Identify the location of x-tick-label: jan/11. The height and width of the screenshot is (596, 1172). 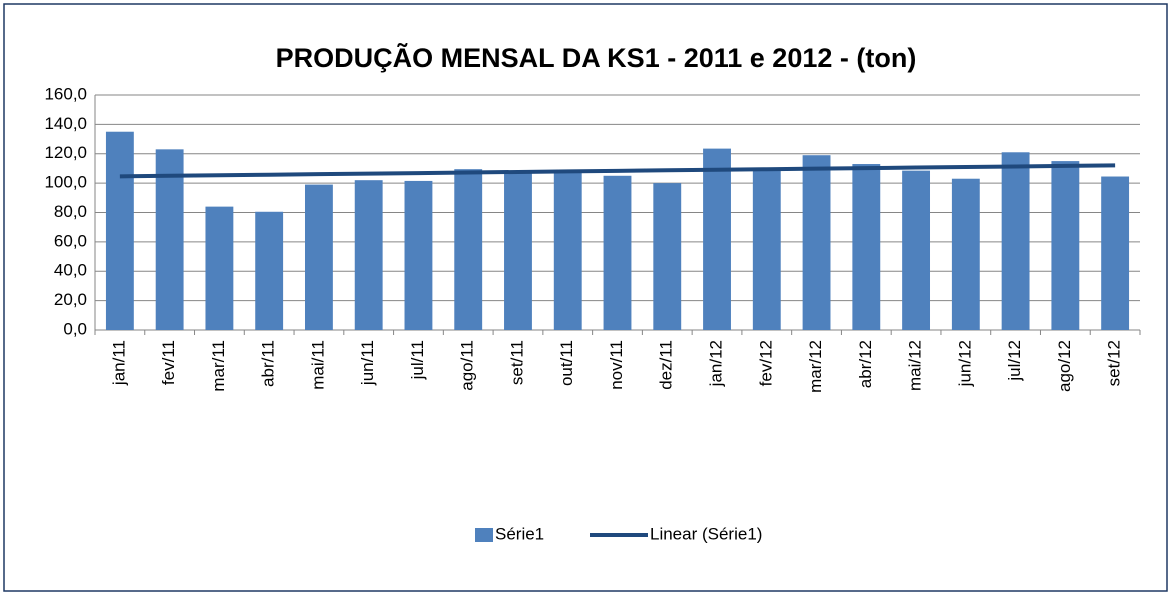
(118, 363).